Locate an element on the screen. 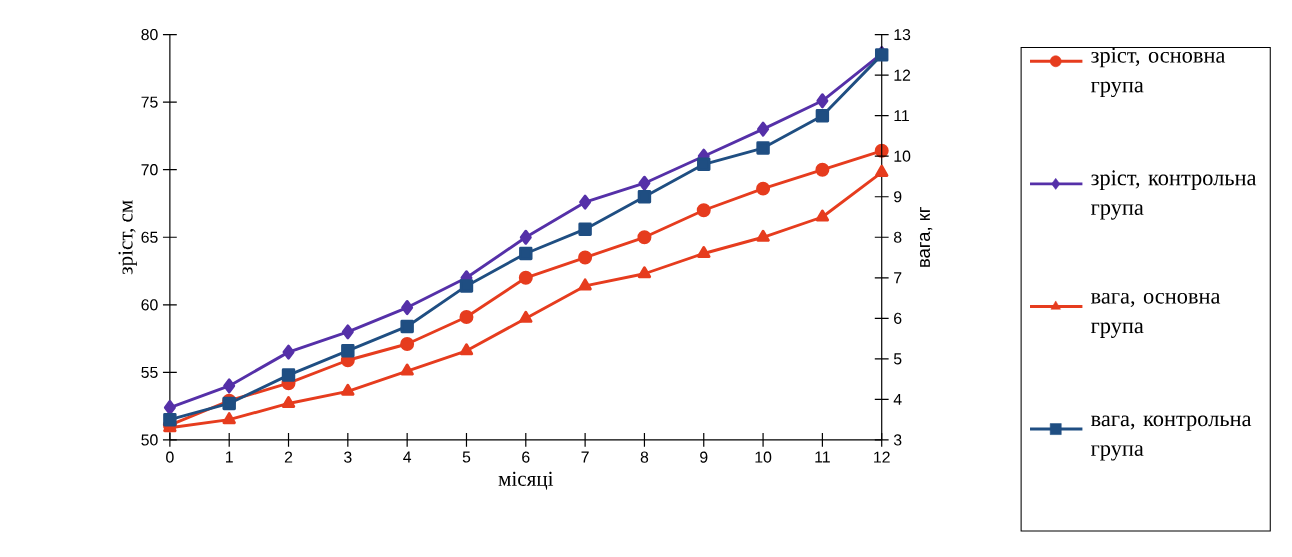 The width and height of the screenshot is (1292, 557). y2-tick-label: 6 is located at coordinates (898, 318).